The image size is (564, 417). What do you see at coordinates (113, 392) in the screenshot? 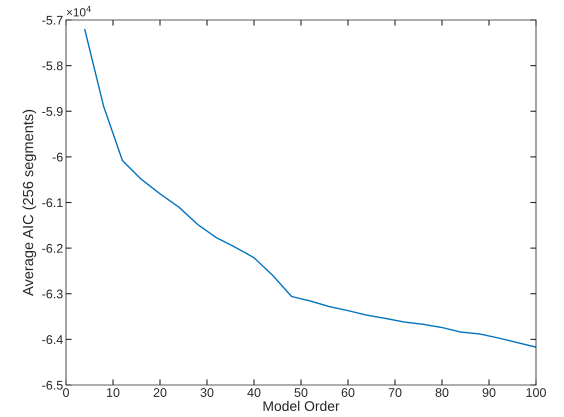
I see `x-tick-label: 10` at bounding box center [113, 392].